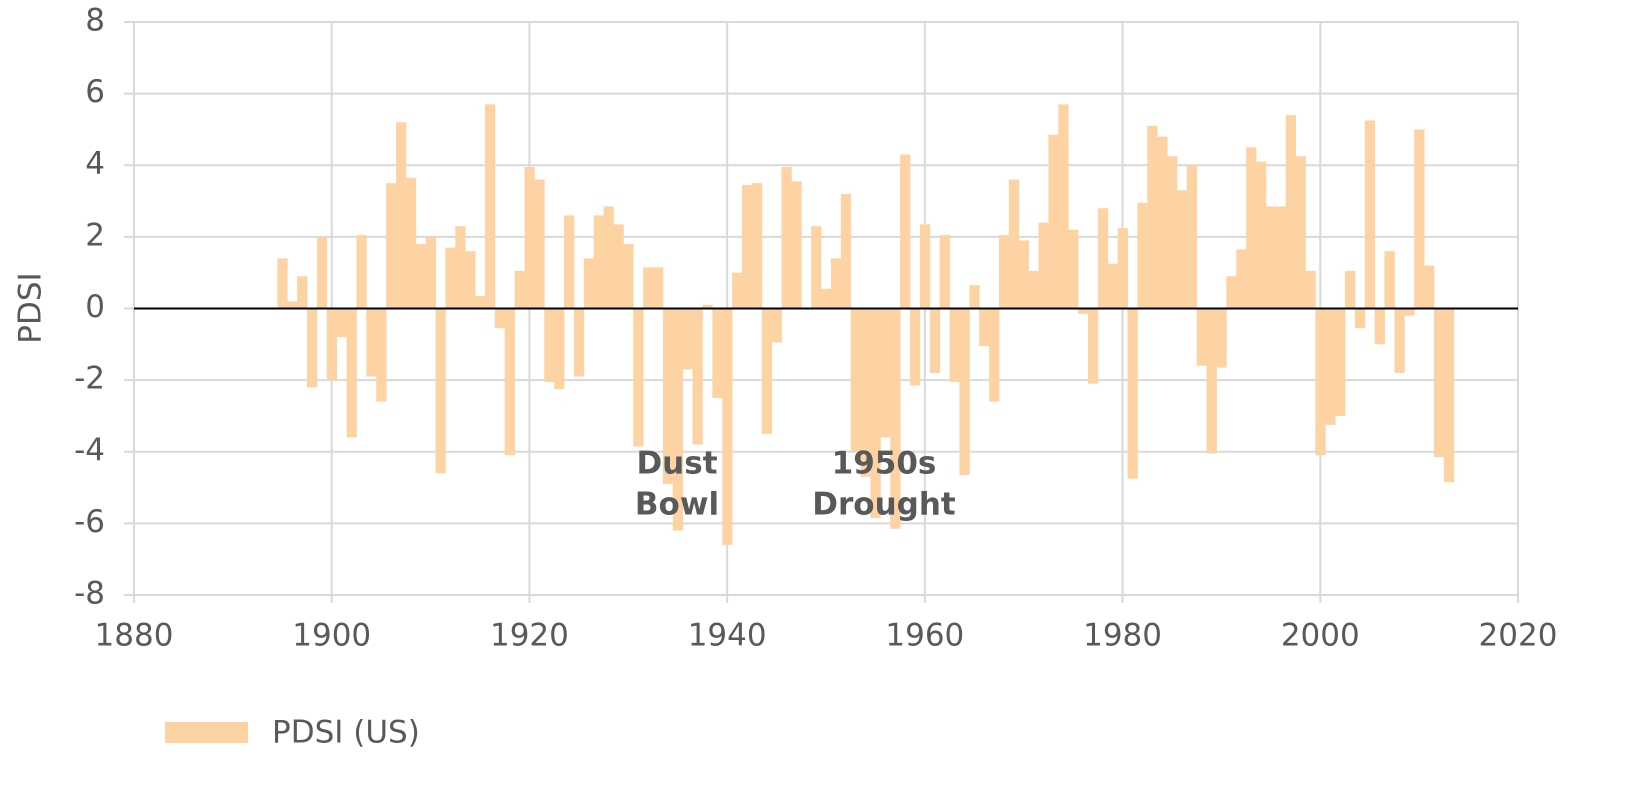 Image resolution: width=1652 pixels, height=800 pixels. I want to click on annotation: Bowl, so click(677, 505).